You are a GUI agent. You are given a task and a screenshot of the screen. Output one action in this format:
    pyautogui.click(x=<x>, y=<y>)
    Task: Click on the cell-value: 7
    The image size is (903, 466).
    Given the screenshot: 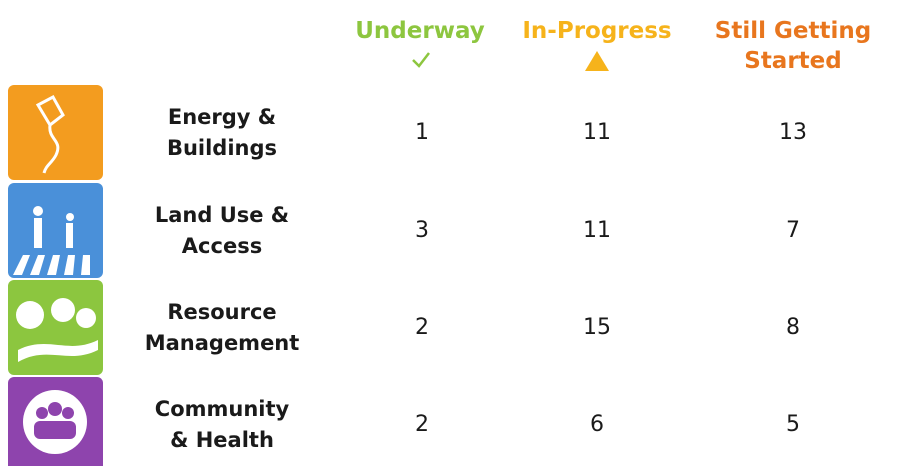 What is the action you would take?
    pyautogui.click(x=793, y=230)
    